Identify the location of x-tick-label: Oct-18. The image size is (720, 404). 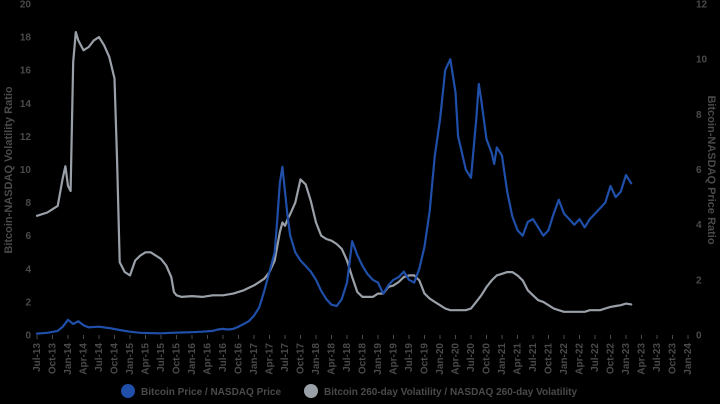
(363, 359).